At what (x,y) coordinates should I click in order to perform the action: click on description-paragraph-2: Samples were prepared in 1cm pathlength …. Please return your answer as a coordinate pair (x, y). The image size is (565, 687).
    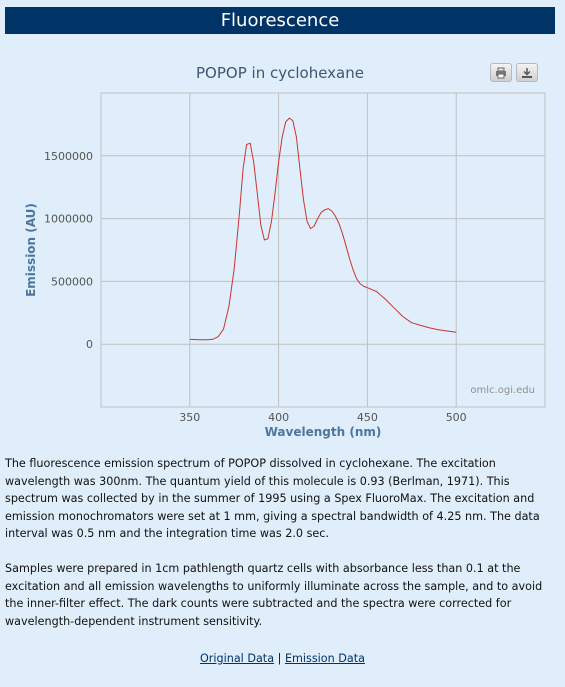
    Looking at the image, I should click on (274, 594).